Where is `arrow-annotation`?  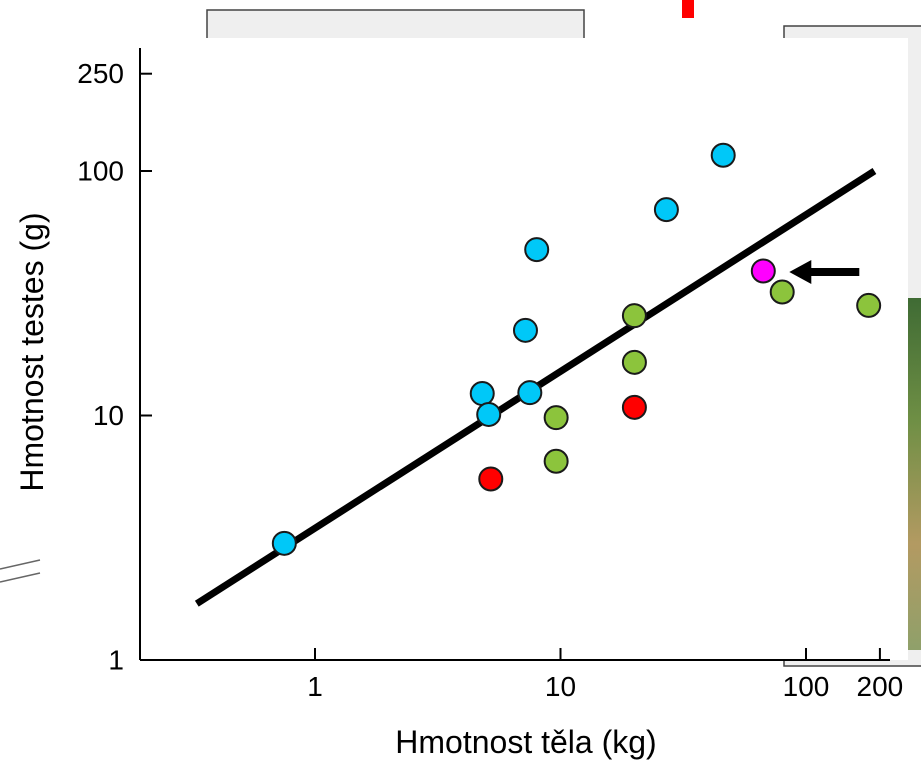
arrow-annotation is located at coordinates (824, 271).